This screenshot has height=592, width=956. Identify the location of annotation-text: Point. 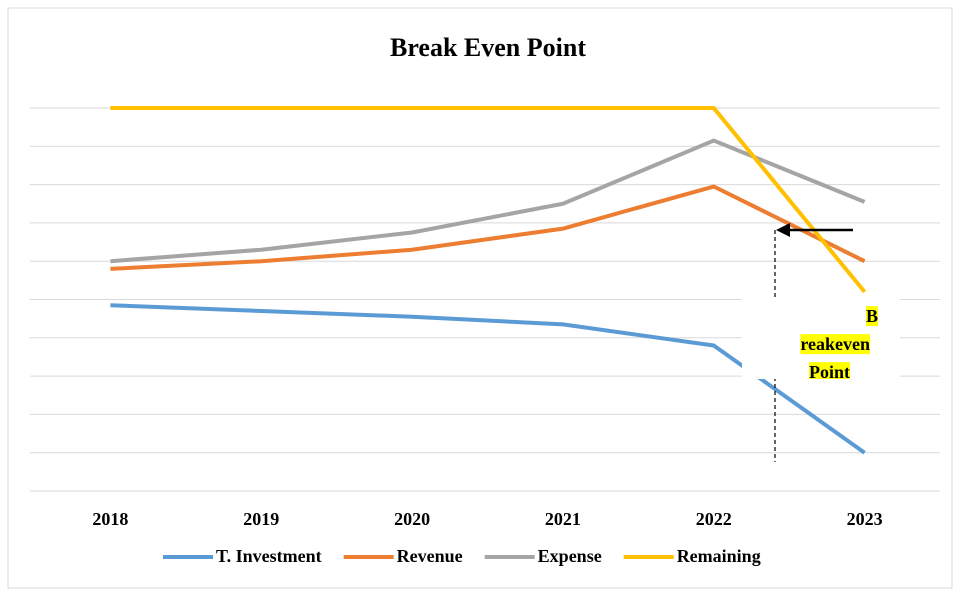
(829, 372).